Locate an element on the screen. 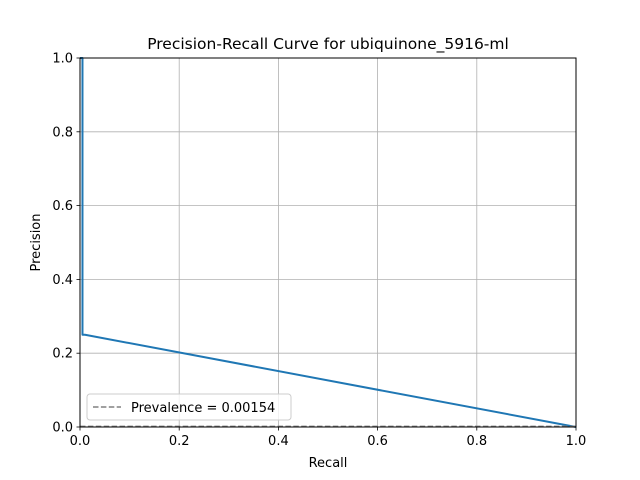 Image resolution: width=640 pixels, height=480 pixels. y-tick-label: 1.0 is located at coordinates (62, 59).